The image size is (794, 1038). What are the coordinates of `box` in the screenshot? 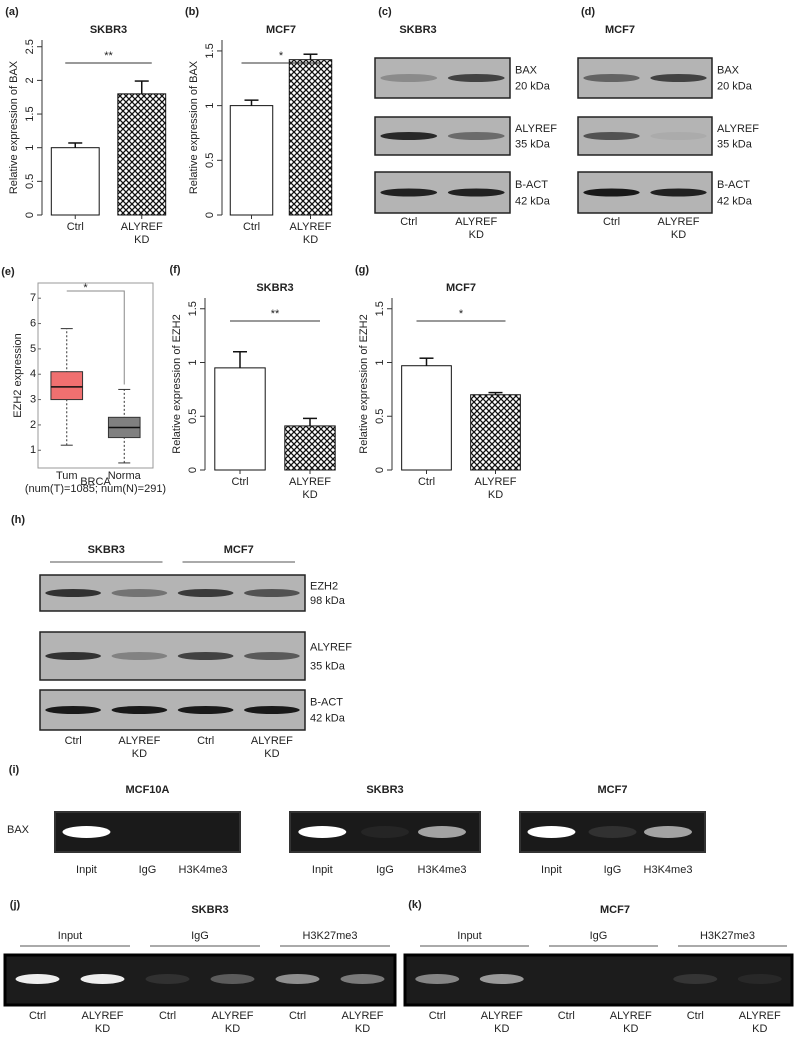 It's located at (67, 386).